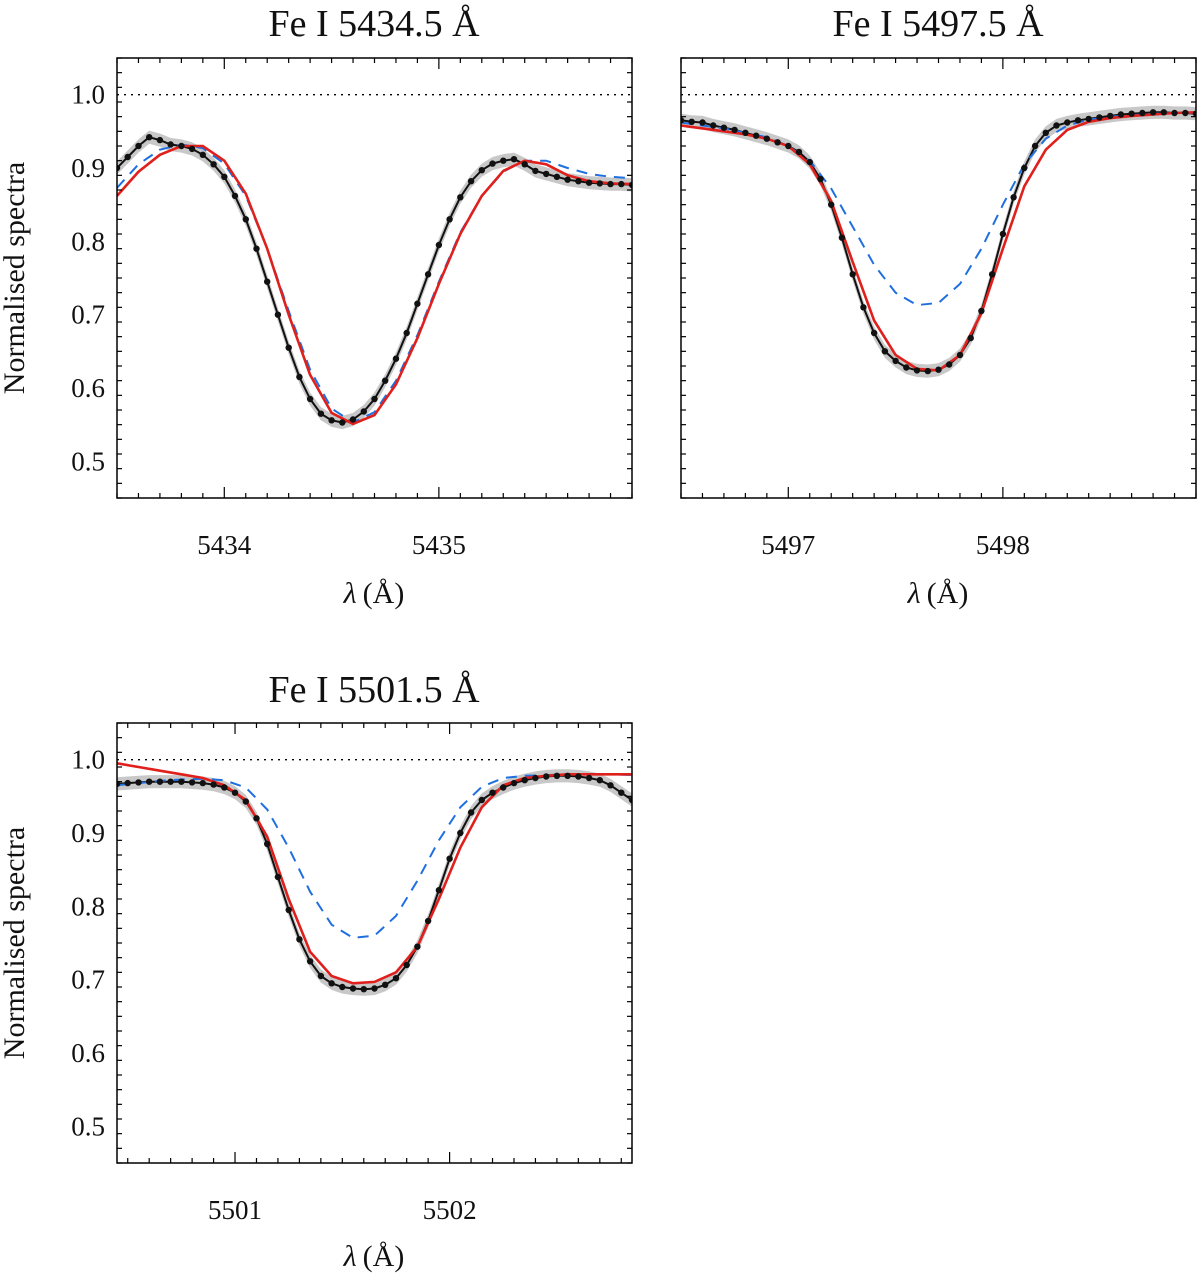 The width and height of the screenshot is (1200, 1275). I want to click on y-tick-label: 0.8, so click(88, 906).